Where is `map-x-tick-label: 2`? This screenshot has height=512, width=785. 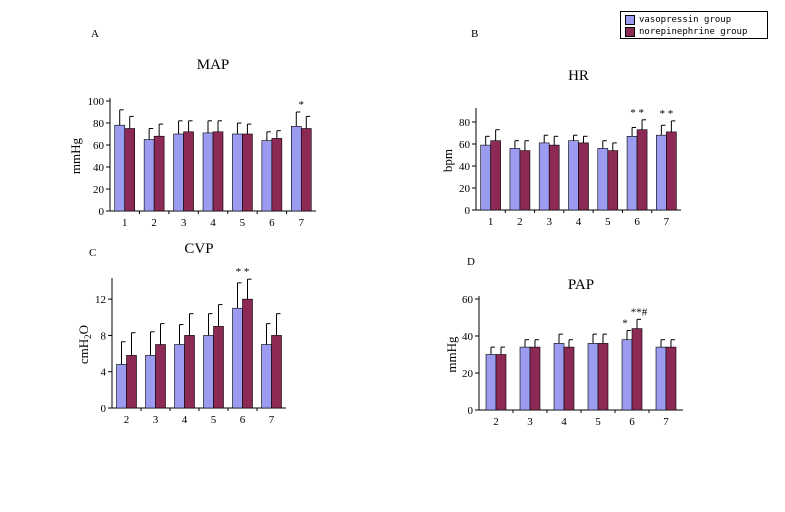 map-x-tick-label: 2 is located at coordinates (154, 223).